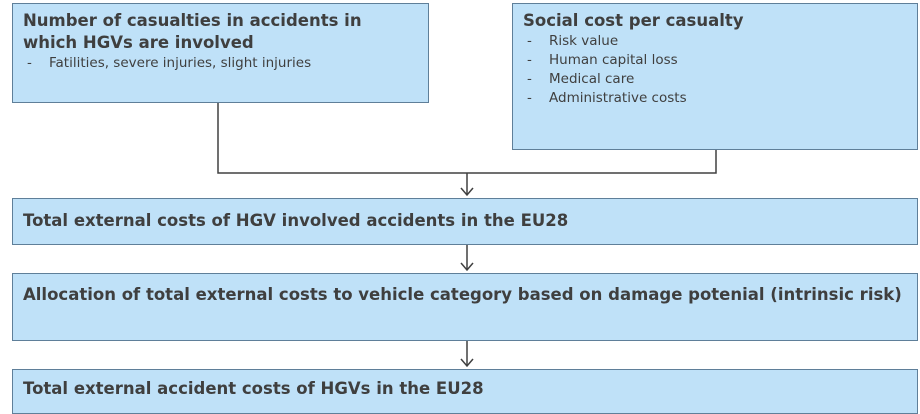 Image resolution: width=920 pixels, height=414 pixels. I want to click on node-title: Social cost per casualty, so click(633, 20).